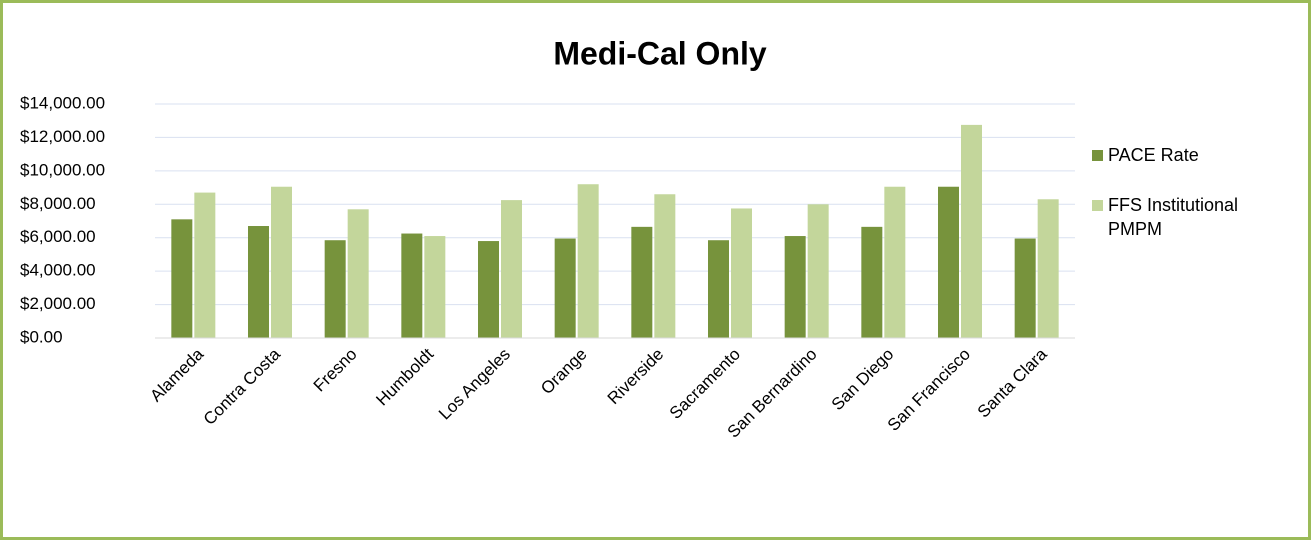  I want to click on y-tick-label: $8,000.00, so click(58, 203).